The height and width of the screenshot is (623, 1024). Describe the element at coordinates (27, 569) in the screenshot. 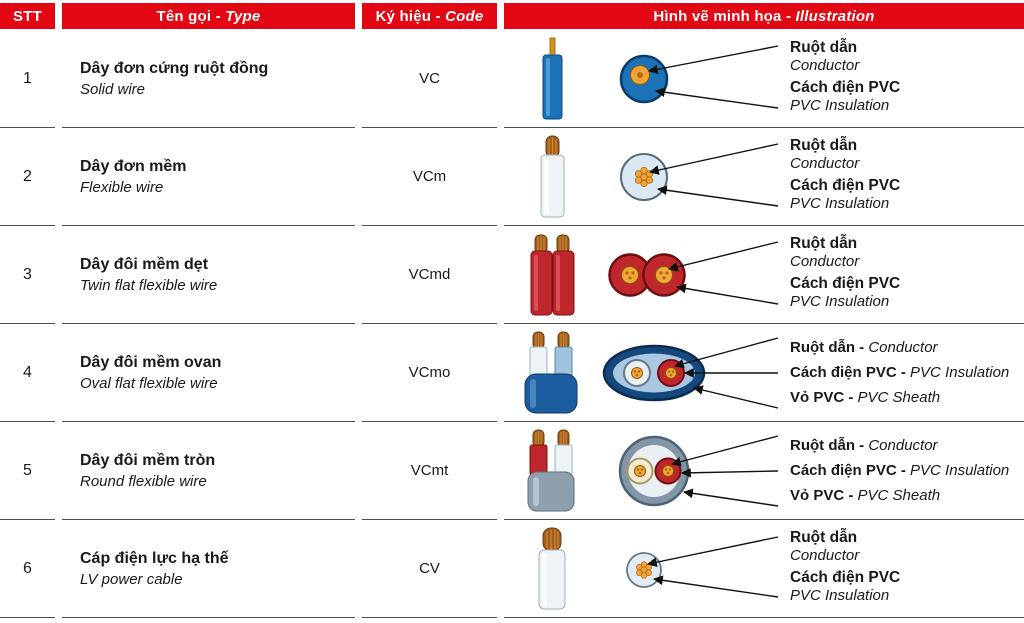

I see `row-number: 6` at that location.